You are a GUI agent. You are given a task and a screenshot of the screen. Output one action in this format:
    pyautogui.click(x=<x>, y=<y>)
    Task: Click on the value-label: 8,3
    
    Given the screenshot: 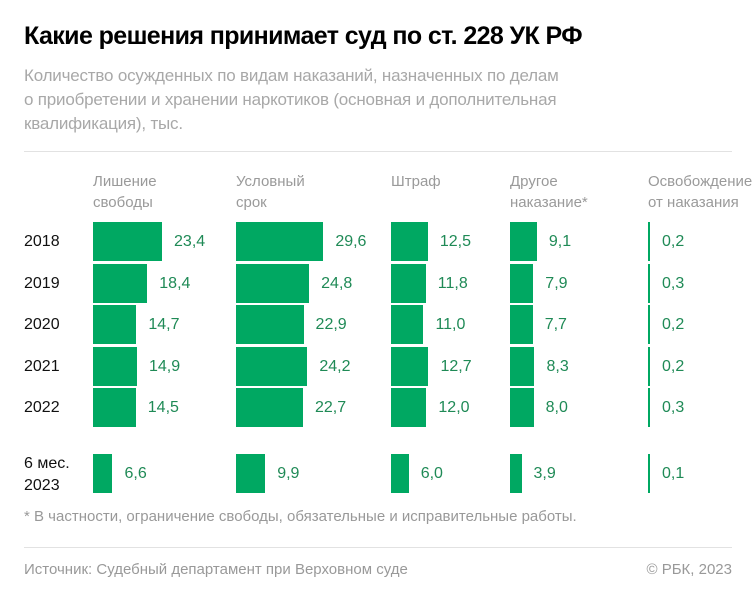 What is the action you would take?
    pyautogui.click(x=557, y=366)
    